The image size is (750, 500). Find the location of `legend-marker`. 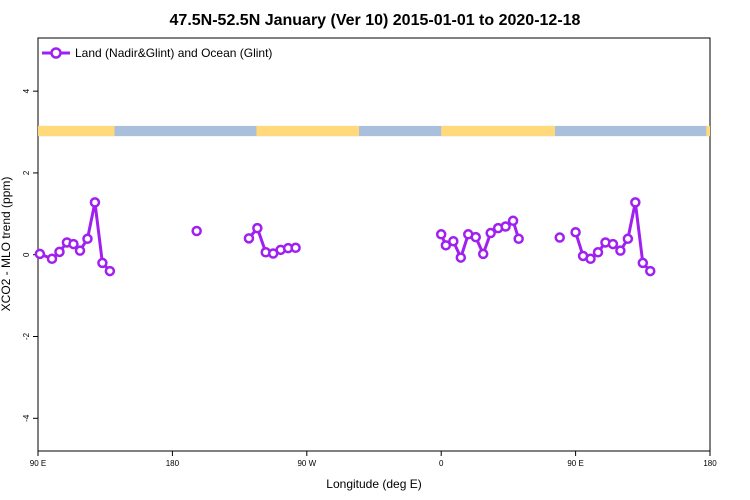

legend-marker is located at coordinates (56, 53).